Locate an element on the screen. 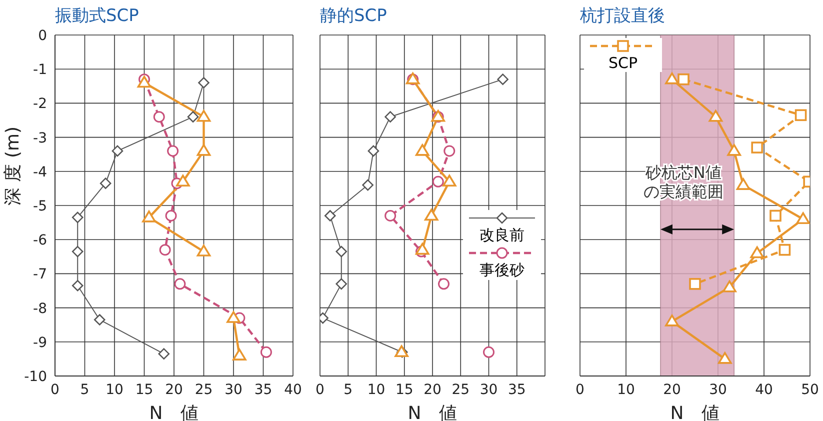  chart-title: 静的SCP is located at coordinates (353, 16).